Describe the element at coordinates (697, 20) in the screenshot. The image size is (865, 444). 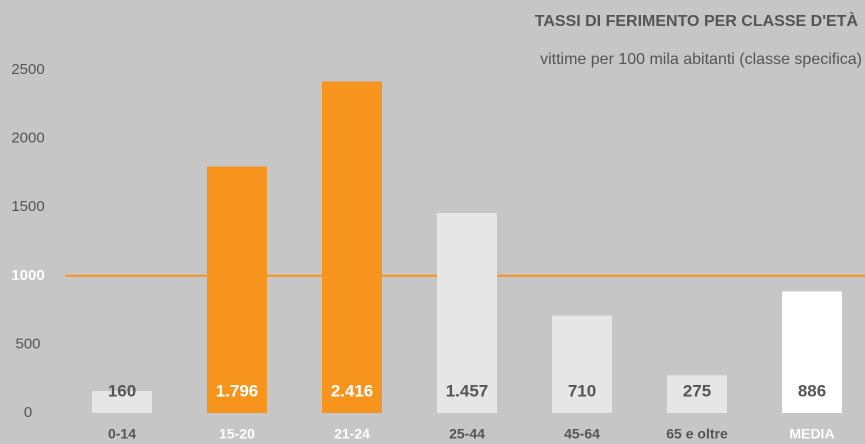
I see `chart-title: TASSI DI FERIMENTO PER CLASSE D'ETÀ` at that location.